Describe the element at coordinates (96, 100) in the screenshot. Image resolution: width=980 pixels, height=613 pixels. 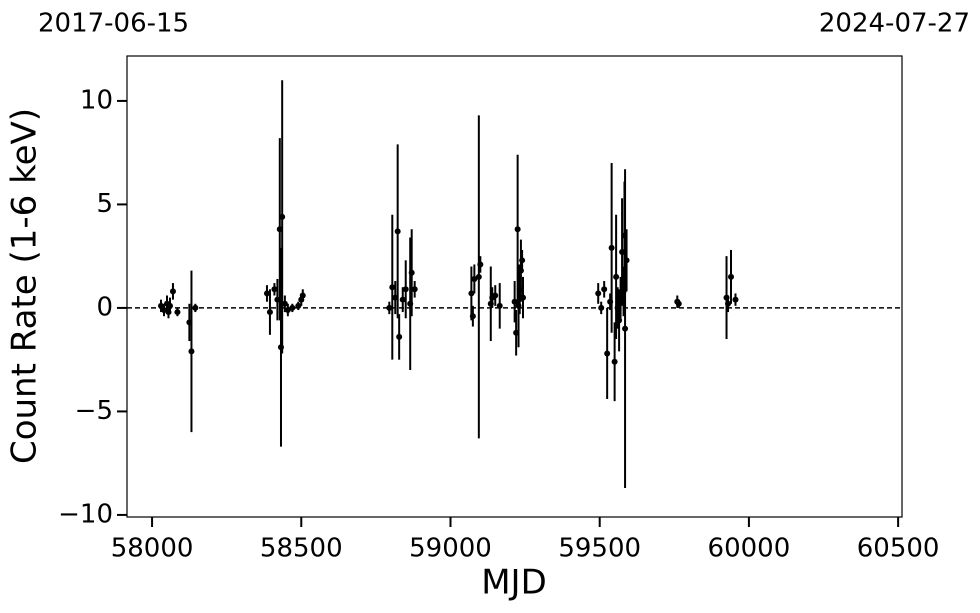
I see `y-tick-label: 10` at that location.